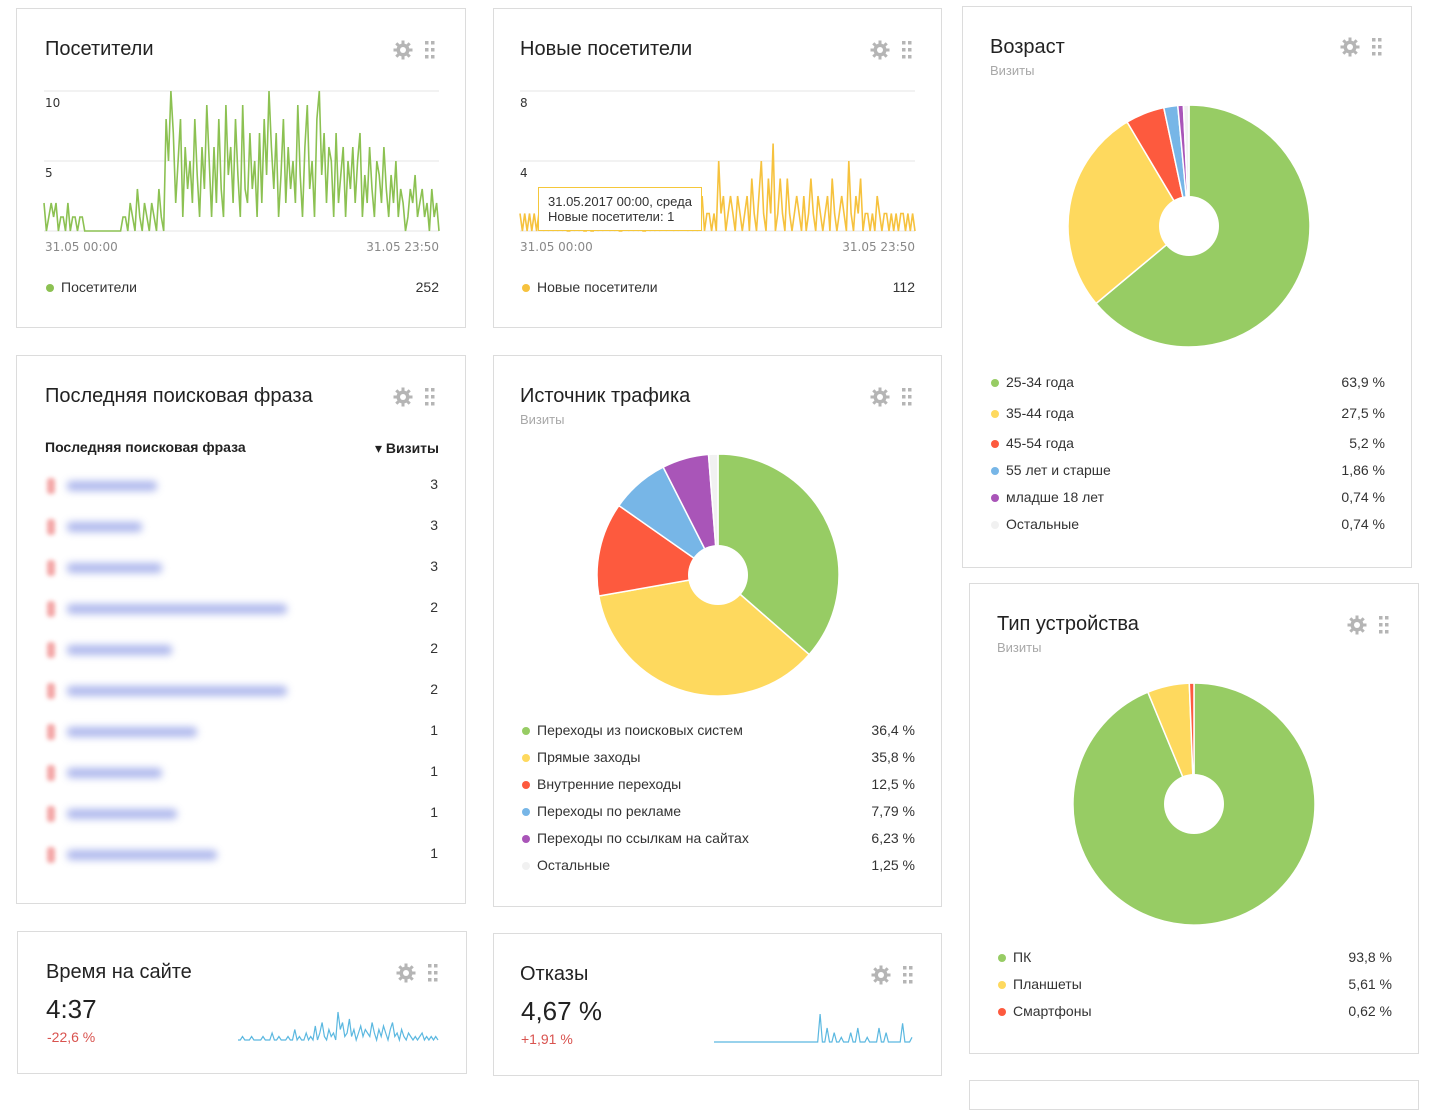  I want to click on legend-row: Остальные 1,25 %, so click(717, 868).